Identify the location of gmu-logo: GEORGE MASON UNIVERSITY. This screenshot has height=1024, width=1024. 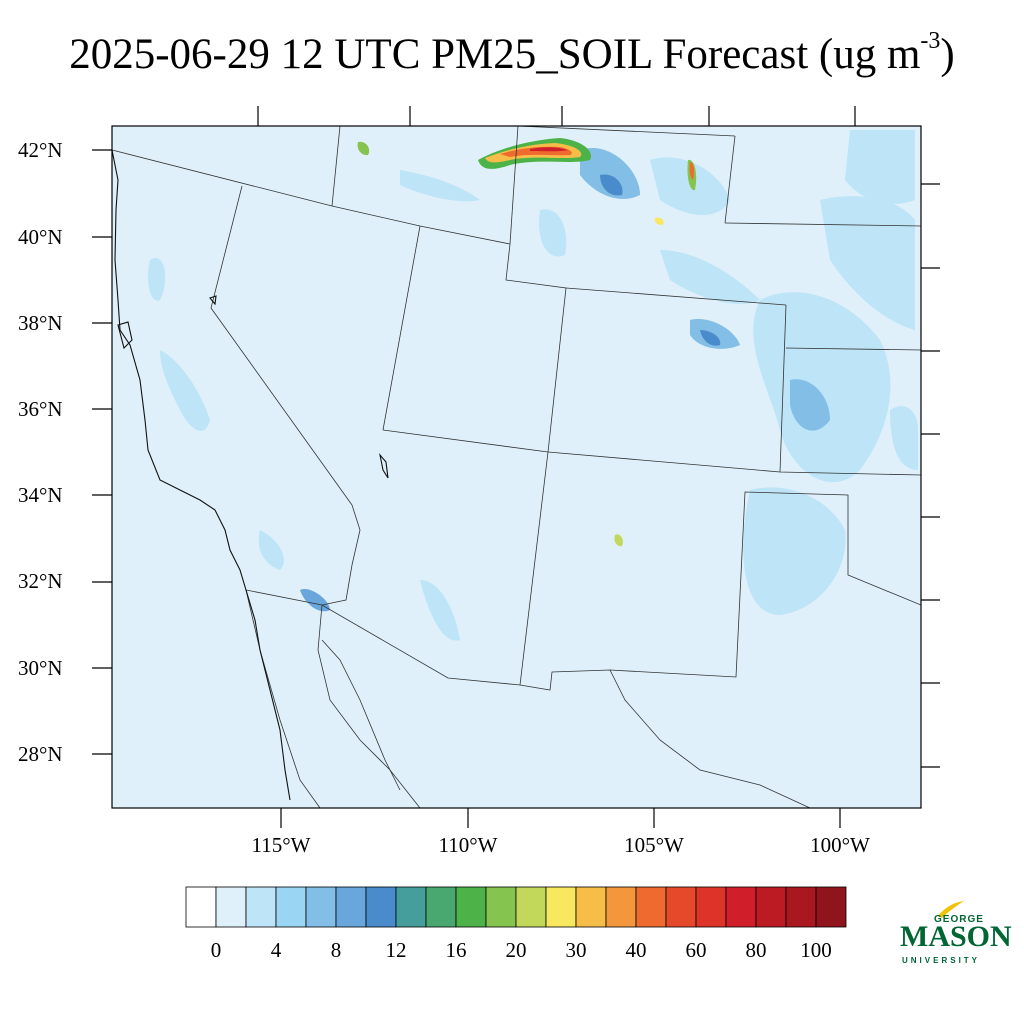
(955, 934).